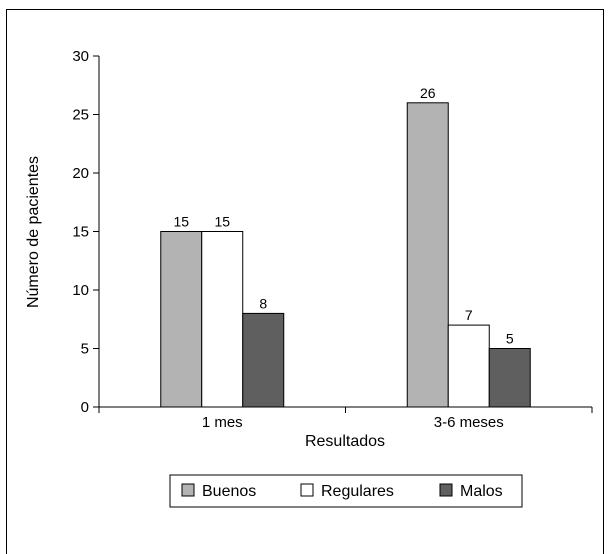 The width and height of the screenshot is (615, 554). What do you see at coordinates (80, 290) in the screenshot?
I see `y-tick-label: 10` at bounding box center [80, 290].